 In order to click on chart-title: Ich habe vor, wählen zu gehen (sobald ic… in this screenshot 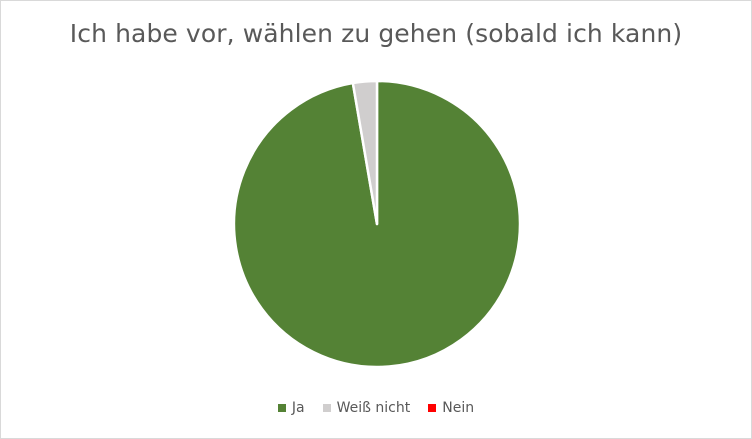, I will do `click(376, 33)`.